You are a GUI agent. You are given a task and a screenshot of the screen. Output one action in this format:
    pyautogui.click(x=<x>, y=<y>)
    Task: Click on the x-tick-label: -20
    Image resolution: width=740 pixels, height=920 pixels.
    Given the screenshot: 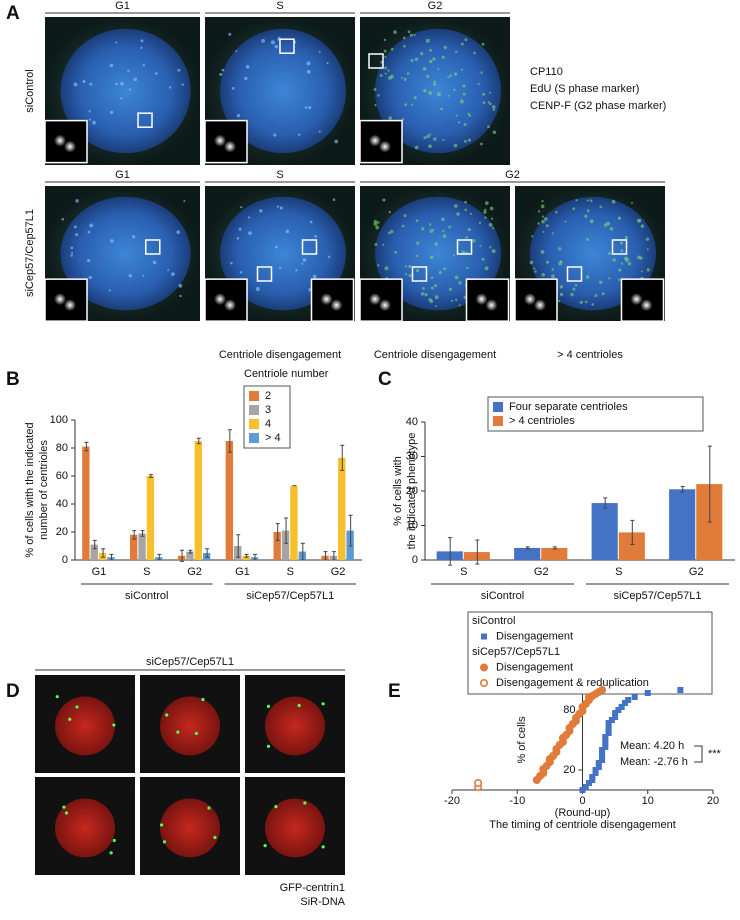 What is the action you would take?
    pyautogui.click(x=452, y=801)
    